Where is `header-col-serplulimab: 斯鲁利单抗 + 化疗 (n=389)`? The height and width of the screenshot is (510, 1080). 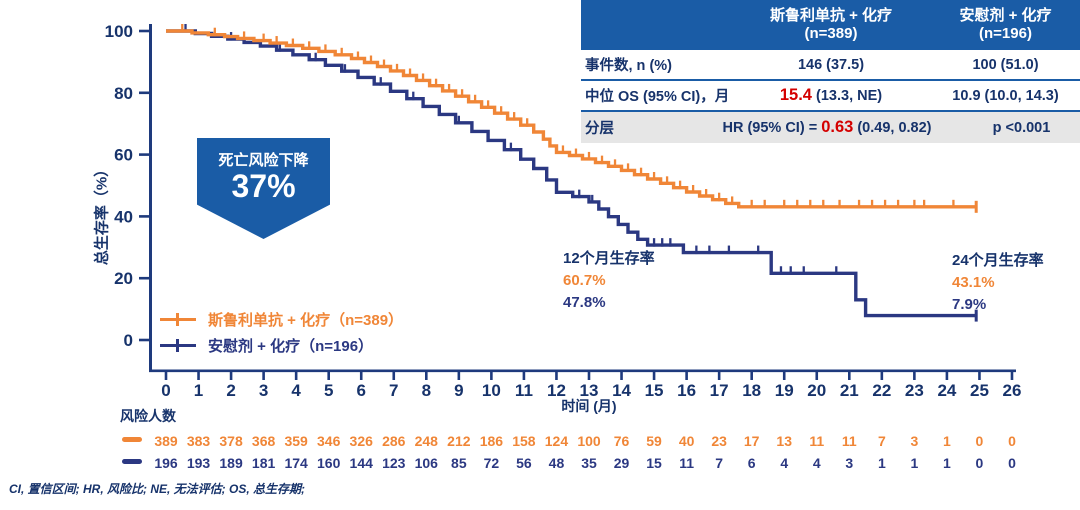
header-col-serplulimab: 斯鲁利单抗 + 化疗 (n=389) is located at coordinates (831, 24).